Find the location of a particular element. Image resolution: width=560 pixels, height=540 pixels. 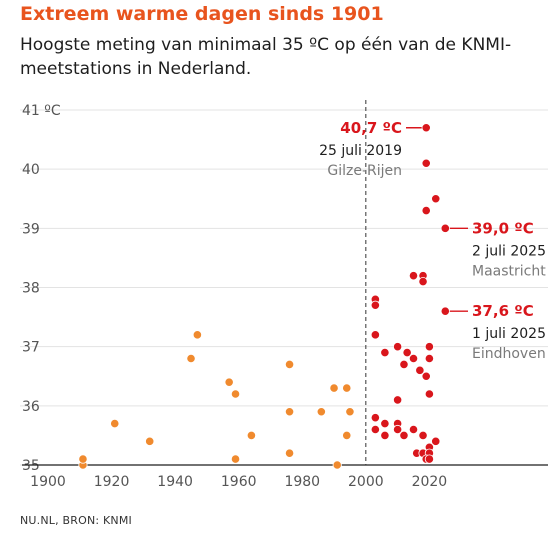

y-tick-label: 38 is located at coordinates (31, 289).